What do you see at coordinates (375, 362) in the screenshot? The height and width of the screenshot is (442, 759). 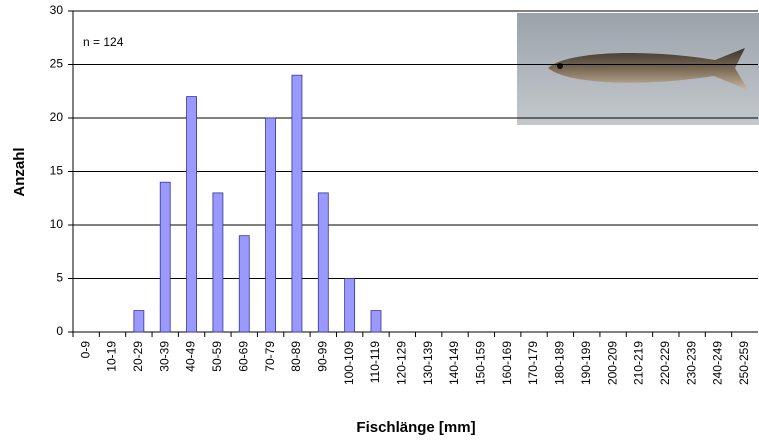 I see `x-tick-label: 110-119` at bounding box center [375, 362].